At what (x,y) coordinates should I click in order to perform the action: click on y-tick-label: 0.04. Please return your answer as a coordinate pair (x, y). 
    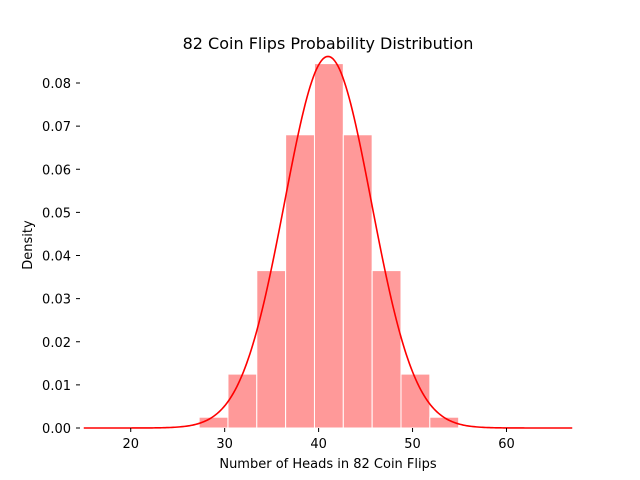
    Looking at the image, I should click on (56, 257).